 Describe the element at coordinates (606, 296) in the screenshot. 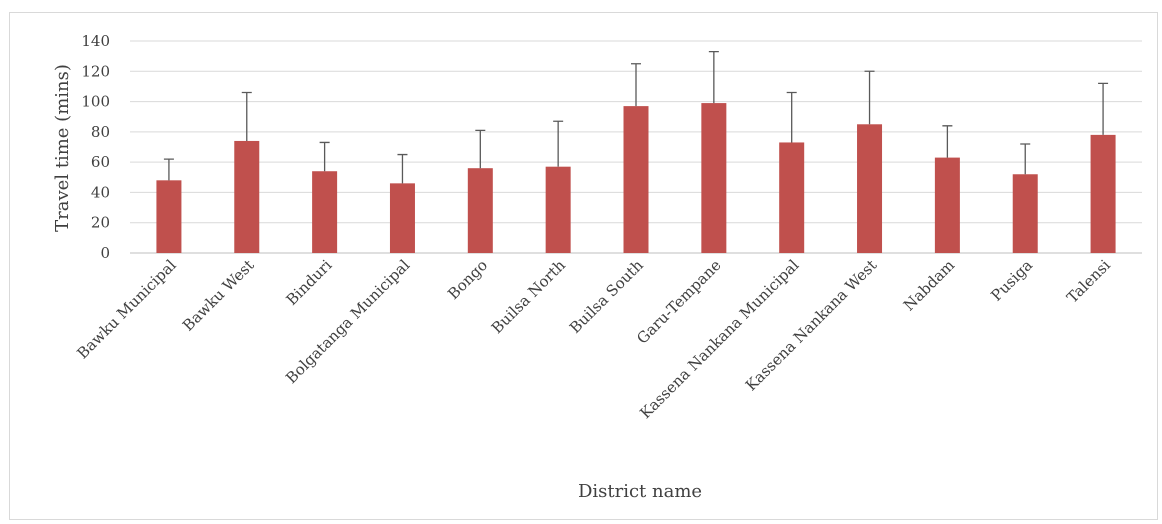

I see `x-tick-label: Builsa South` at that location.